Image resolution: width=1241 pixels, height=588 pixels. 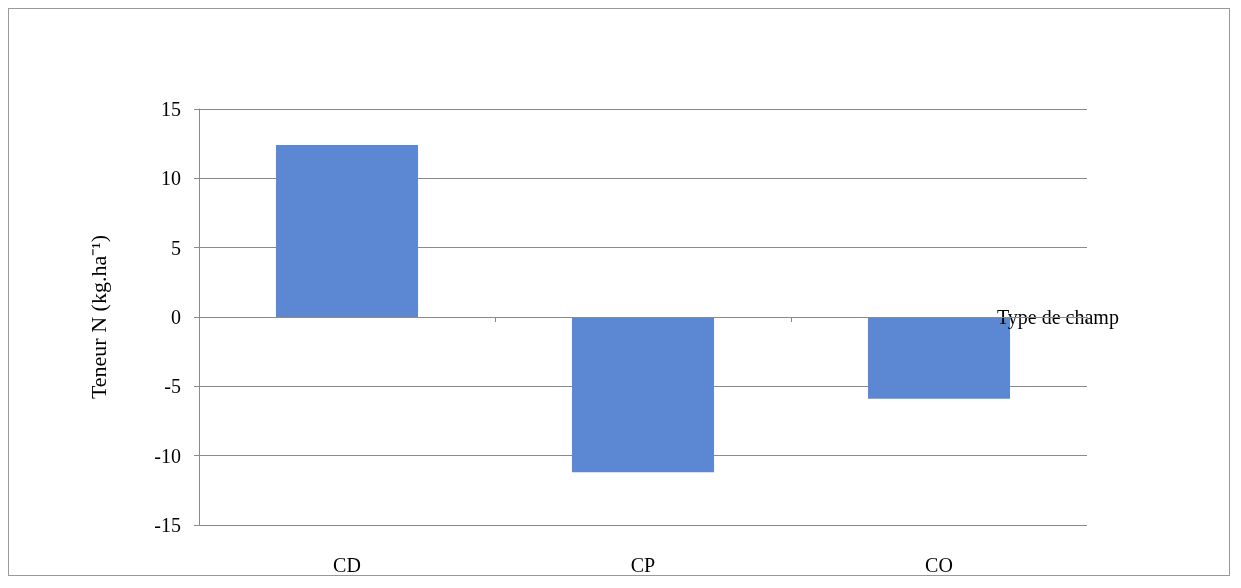 I want to click on y-tick-label: 0, so click(x=176, y=317).